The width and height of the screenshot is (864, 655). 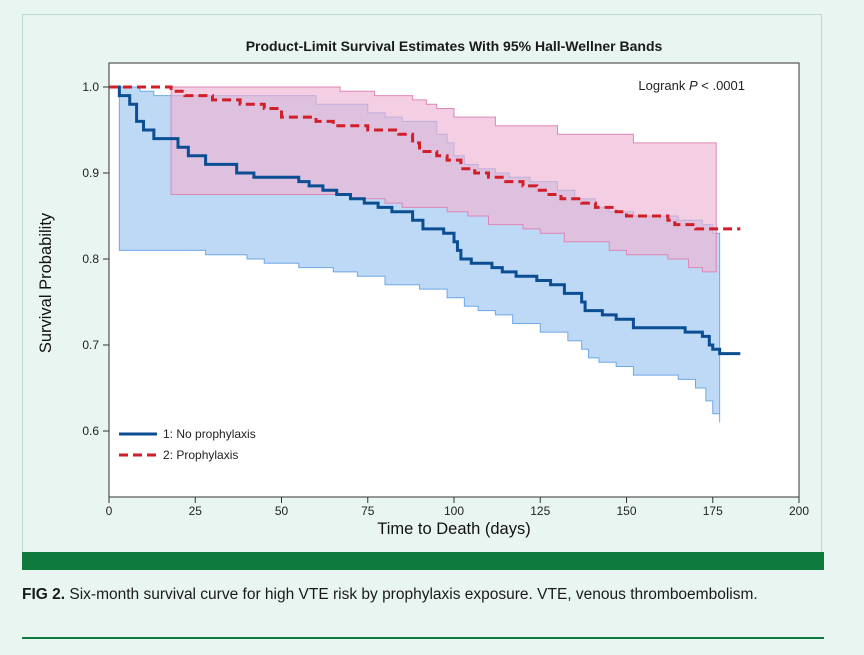 I want to click on x-tick-label-175: 175, so click(x=713, y=511).